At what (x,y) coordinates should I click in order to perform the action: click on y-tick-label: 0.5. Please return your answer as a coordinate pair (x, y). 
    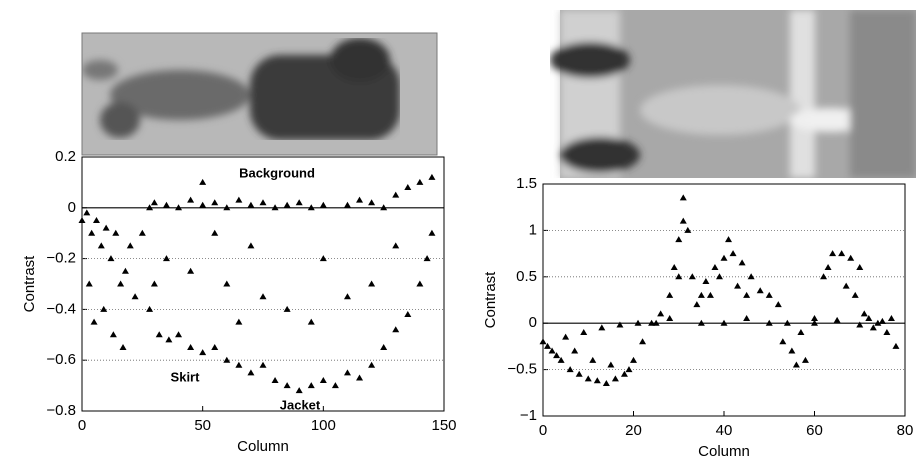
    Looking at the image, I should click on (526, 276).